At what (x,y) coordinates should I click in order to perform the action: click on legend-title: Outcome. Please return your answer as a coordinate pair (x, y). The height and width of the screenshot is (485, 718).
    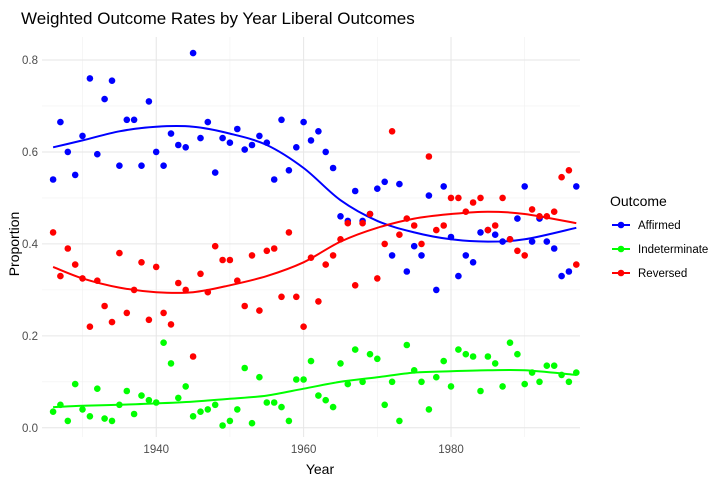
    Looking at the image, I should click on (638, 201).